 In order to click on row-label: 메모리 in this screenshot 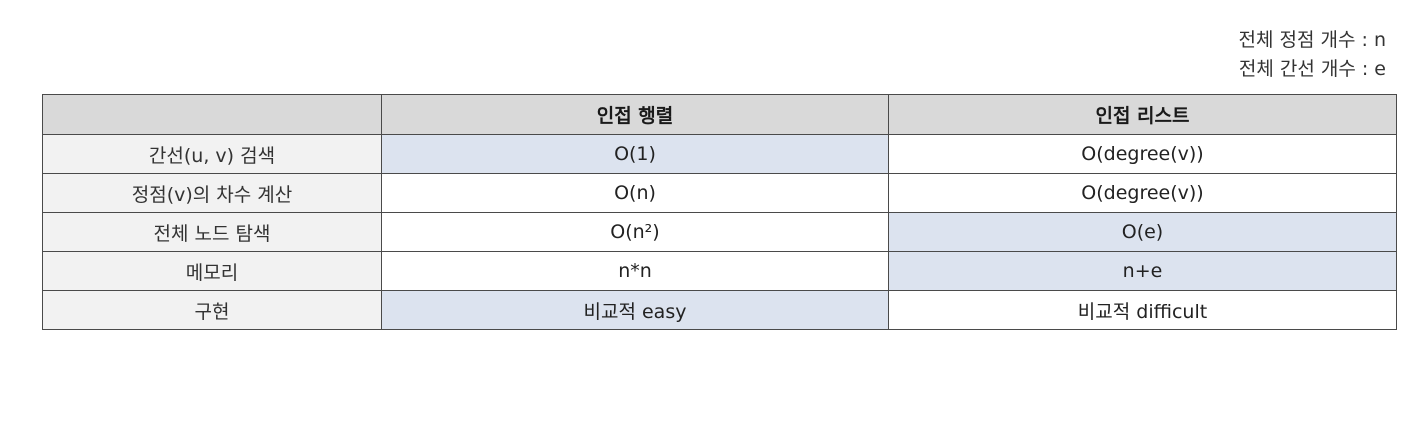, I will do `click(212, 271)`.